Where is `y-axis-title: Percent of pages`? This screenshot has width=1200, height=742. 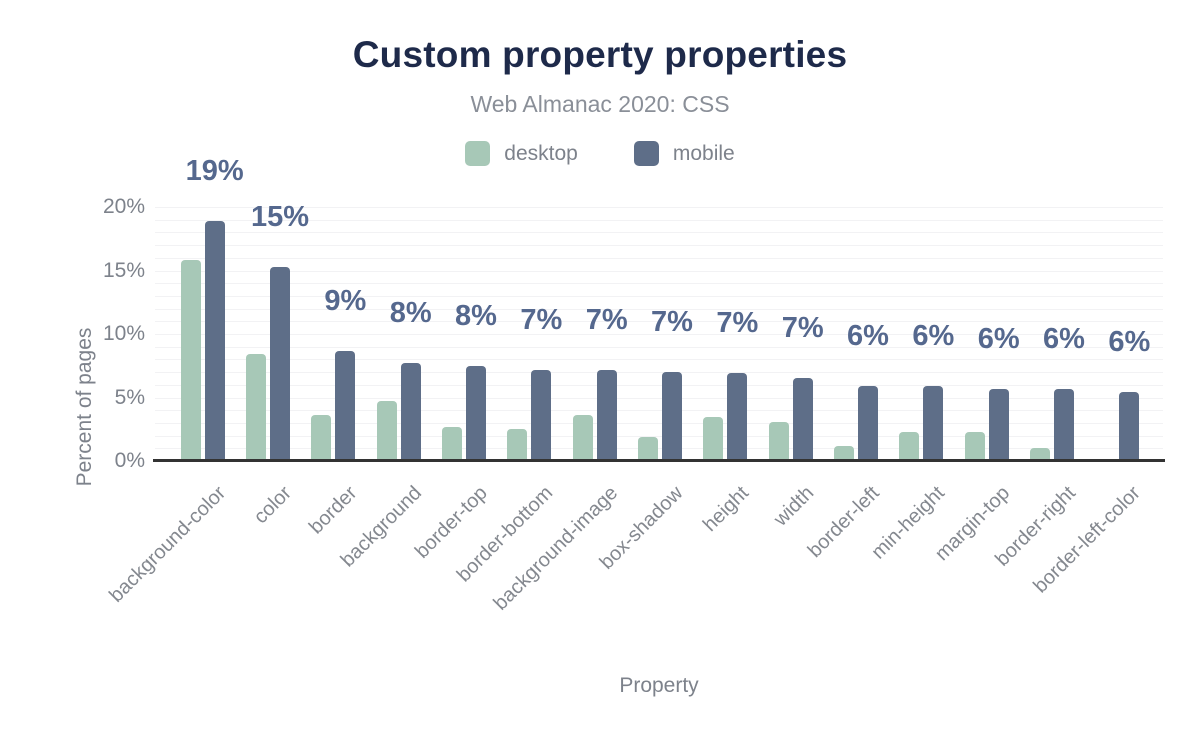 y-axis-title: Percent of pages is located at coordinates (84, 407).